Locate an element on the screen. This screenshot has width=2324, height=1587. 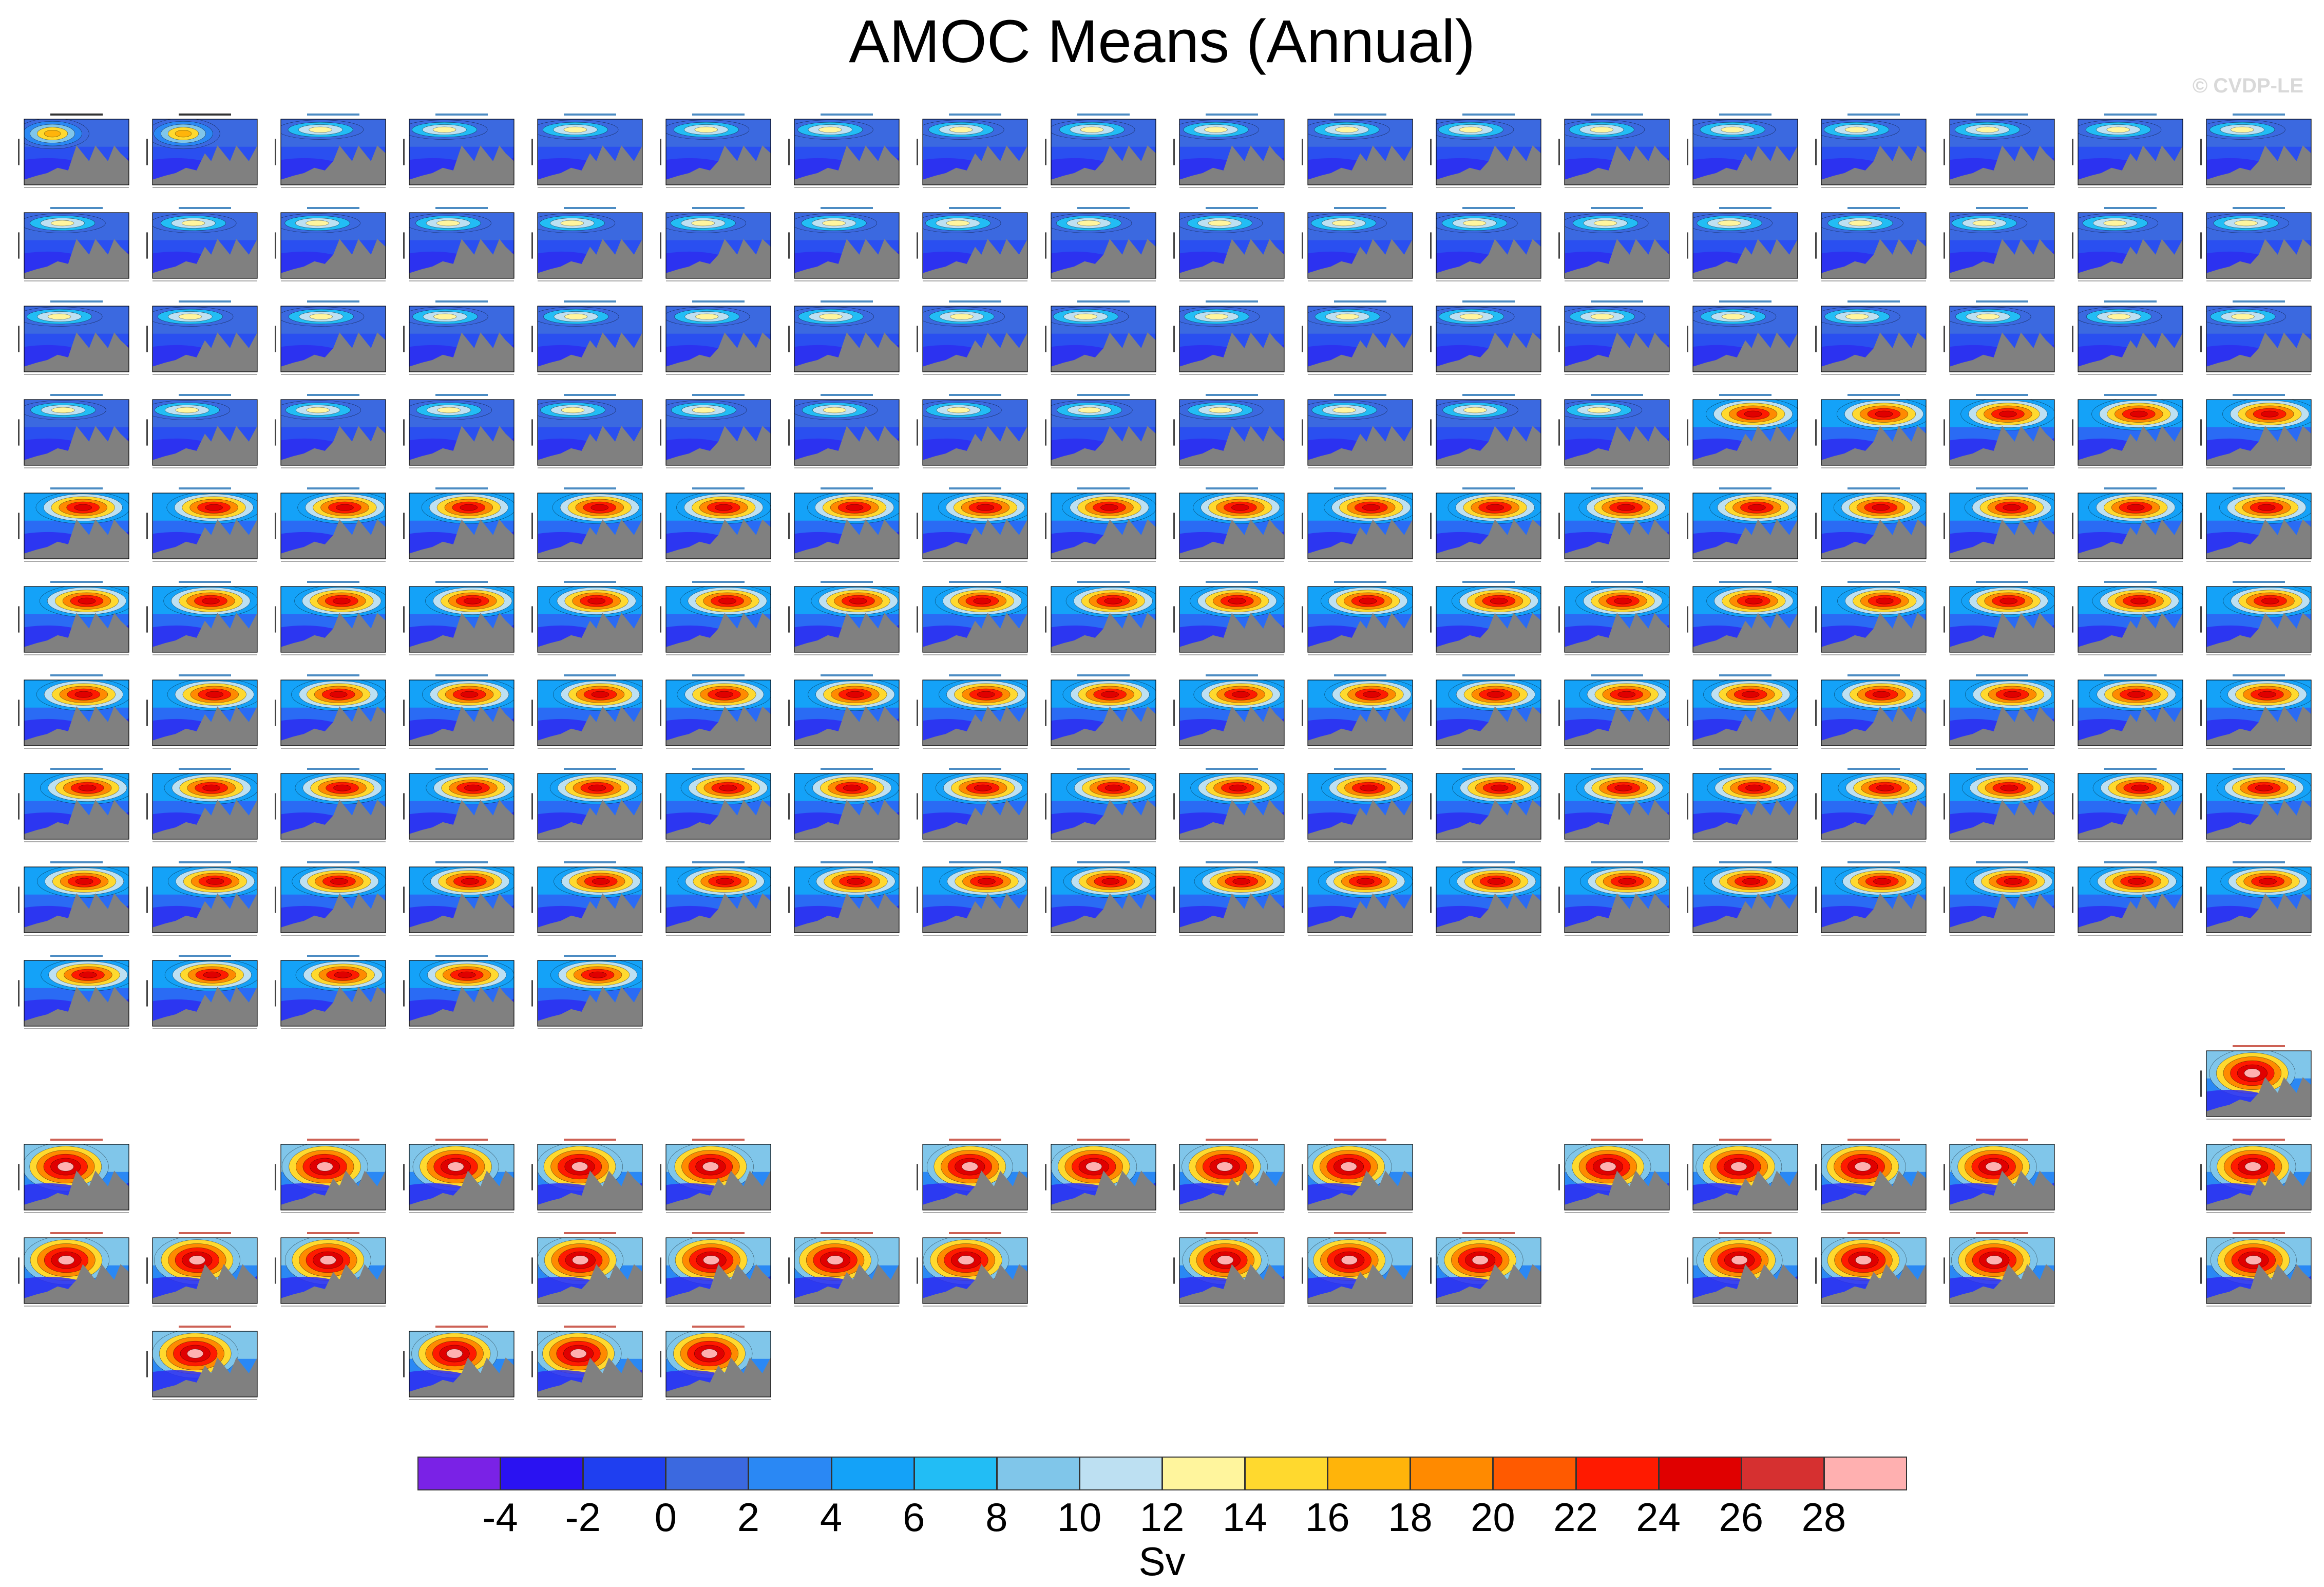
colorbar-tick-label: 8 is located at coordinates (996, 1517).